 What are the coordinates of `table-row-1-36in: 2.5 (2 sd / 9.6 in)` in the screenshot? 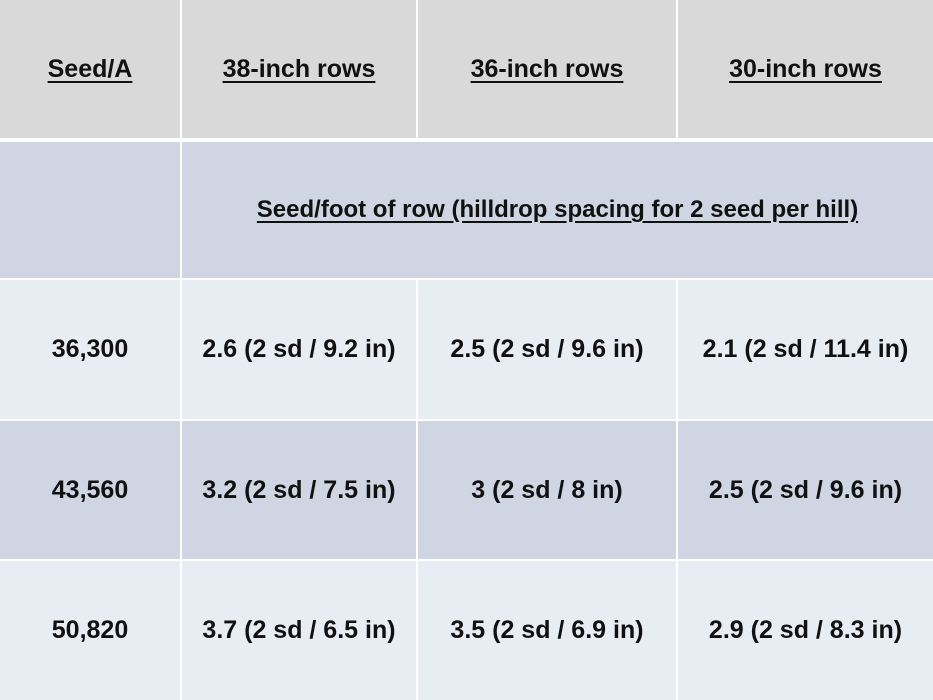 It's located at (547, 349).